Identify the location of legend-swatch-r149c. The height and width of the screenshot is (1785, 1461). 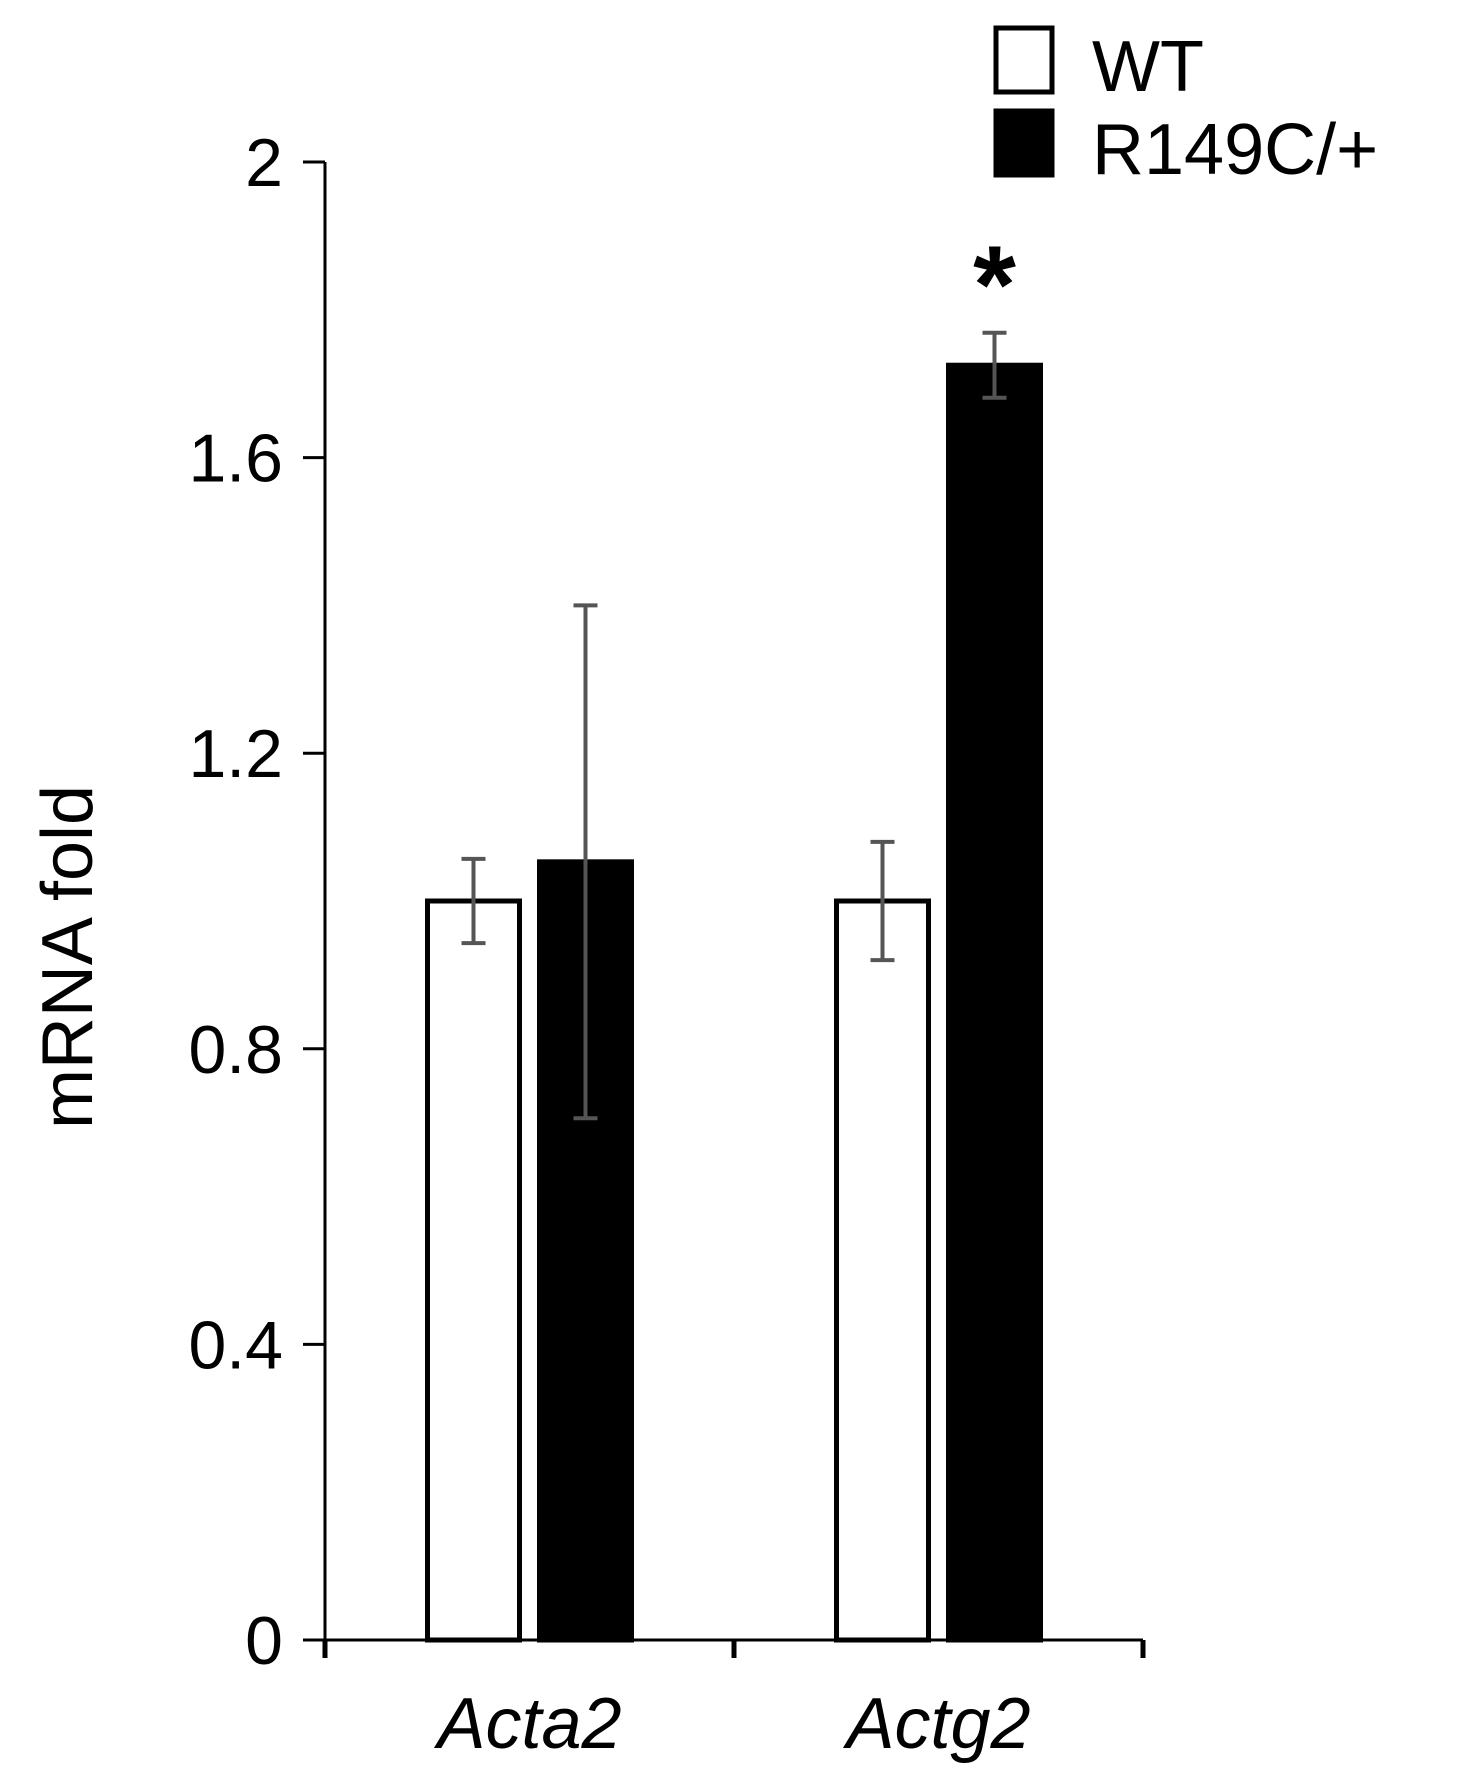
(1024, 143).